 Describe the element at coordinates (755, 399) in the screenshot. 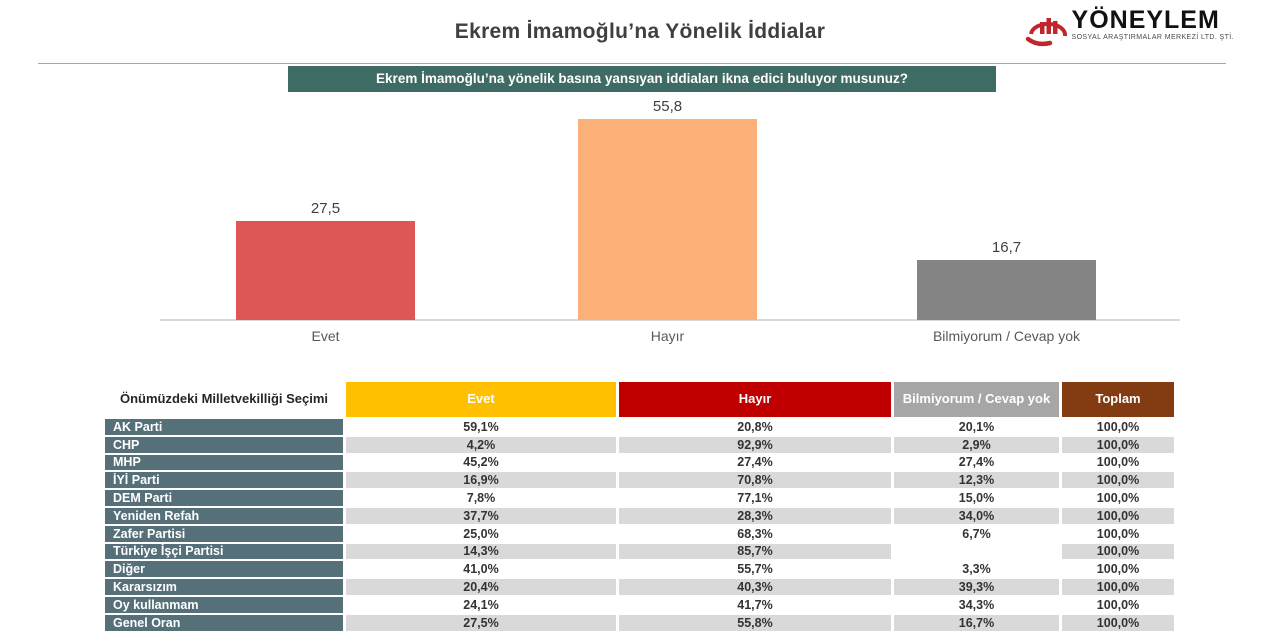

I see `table-header-col: Hayır` at that location.